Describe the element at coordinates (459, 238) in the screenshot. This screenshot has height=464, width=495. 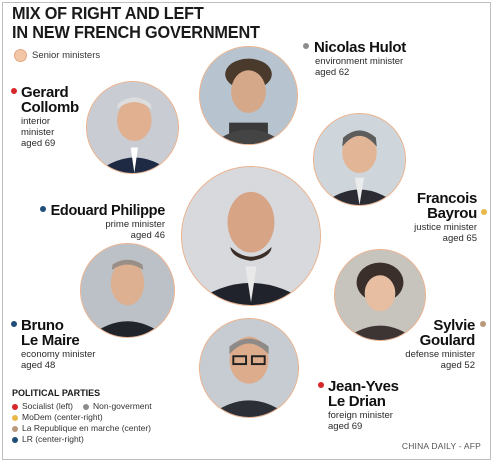
I see `bayrou-age: aged 65` at that location.